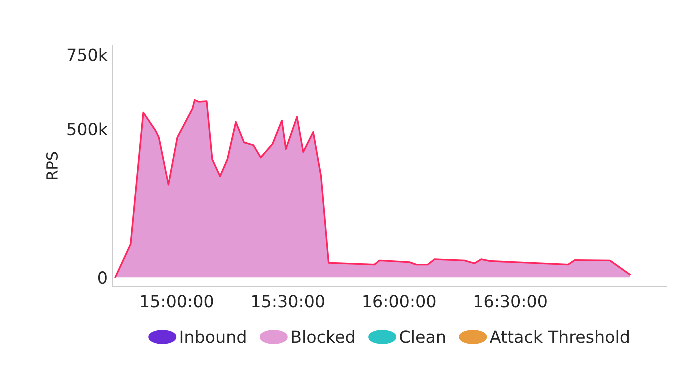 The width and height of the screenshot is (684, 382). Describe the element at coordinates (52, 166) in the screenshot. I see `y-axis-title: RPS` at that location.